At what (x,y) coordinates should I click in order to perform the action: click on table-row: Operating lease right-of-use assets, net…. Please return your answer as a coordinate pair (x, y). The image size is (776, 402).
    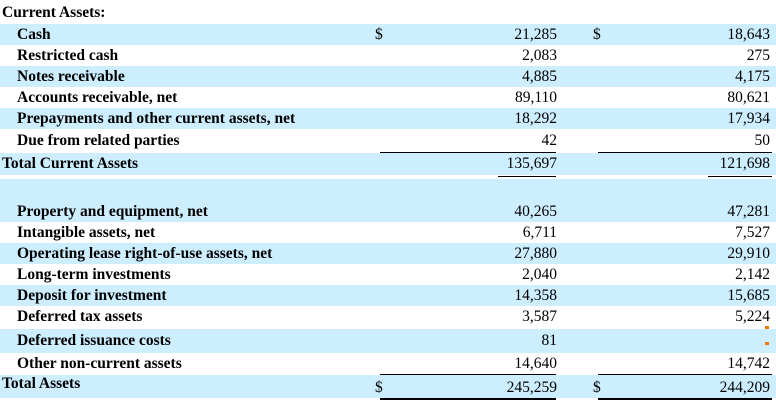
    Looking at the image, I should click on (388, 253).